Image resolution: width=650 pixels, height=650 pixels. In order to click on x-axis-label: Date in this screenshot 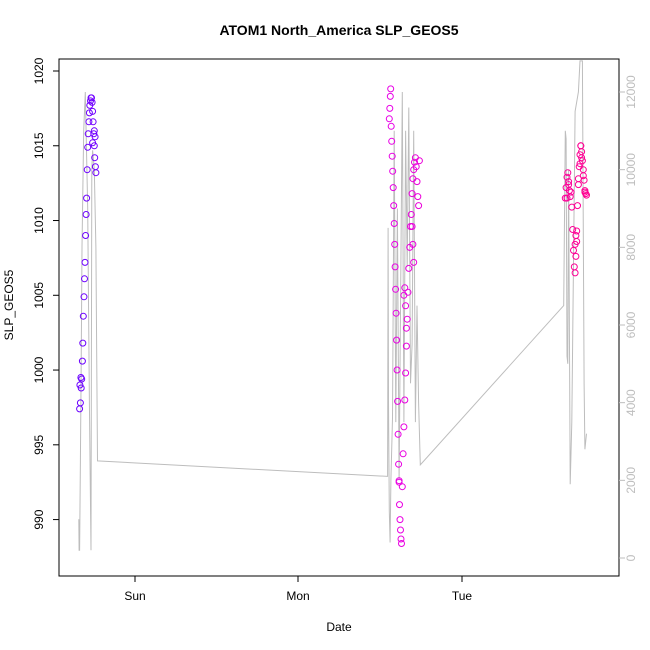, I will do `click(339, 627)`.